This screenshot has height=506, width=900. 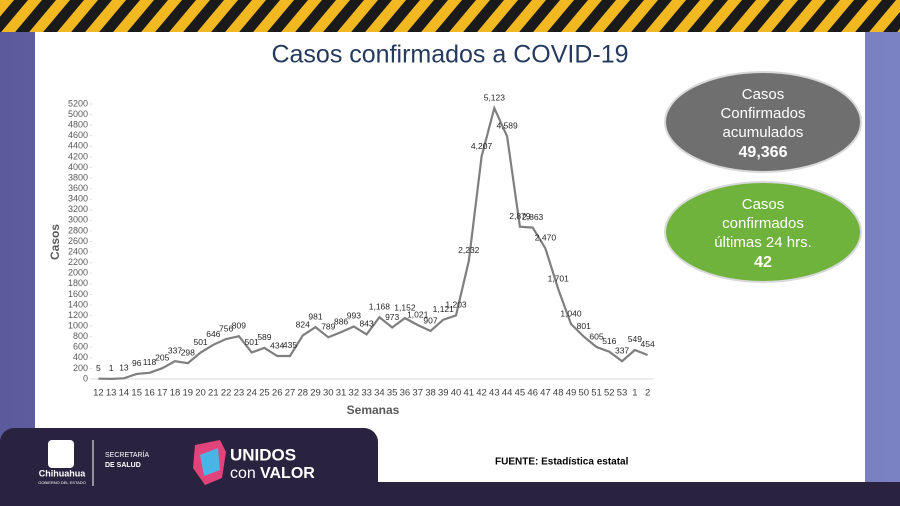 What do you see at coordinates (264, 337) in the screenshot?
I see `data-label: 589` at bounding box center [264, 337].